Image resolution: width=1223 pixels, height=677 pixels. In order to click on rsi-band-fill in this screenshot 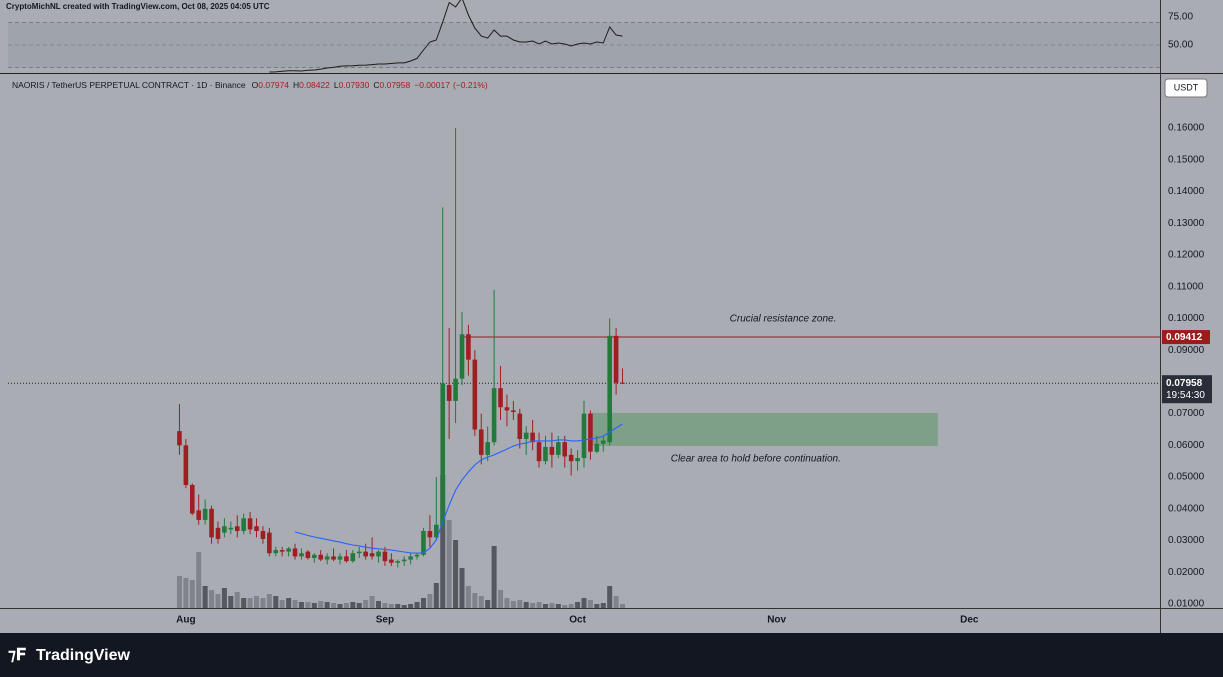, I will do `click(584, 45)`.